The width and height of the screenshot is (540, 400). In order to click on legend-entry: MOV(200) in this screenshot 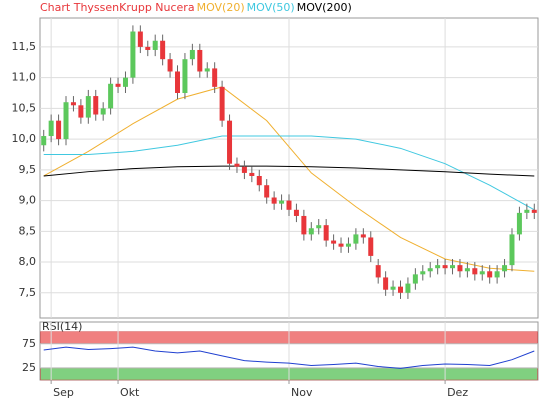, I will do `click(324, 7)`.